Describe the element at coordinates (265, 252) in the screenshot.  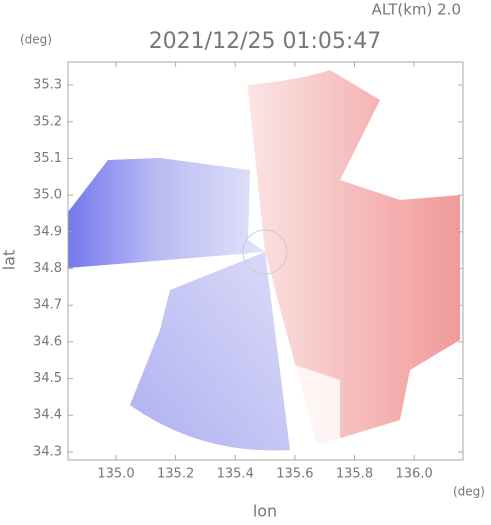
I see `radar-site` at that location.